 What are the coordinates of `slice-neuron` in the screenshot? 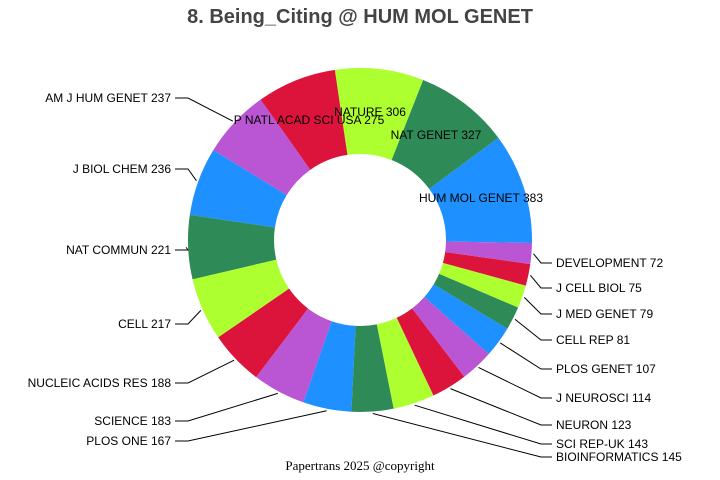 It's located at (430, 352).